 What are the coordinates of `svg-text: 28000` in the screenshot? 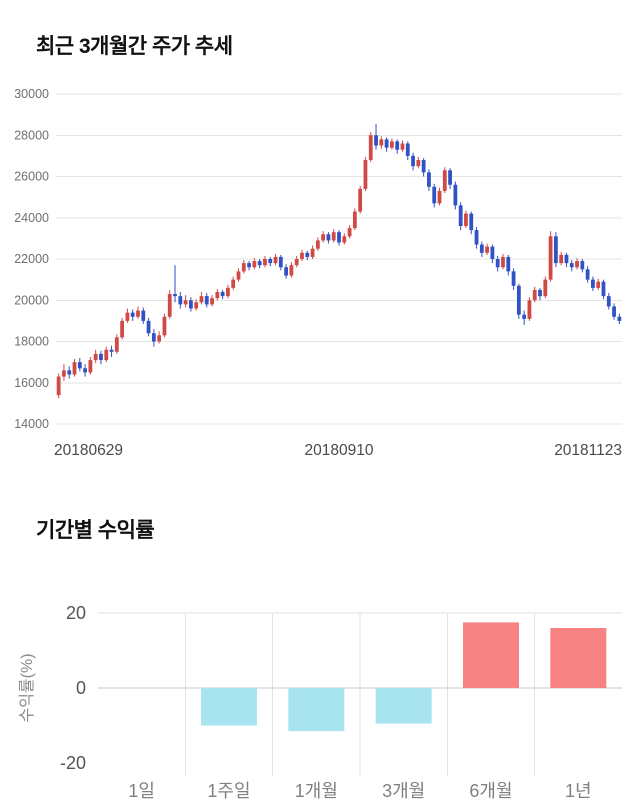 It's located at (31, 135).